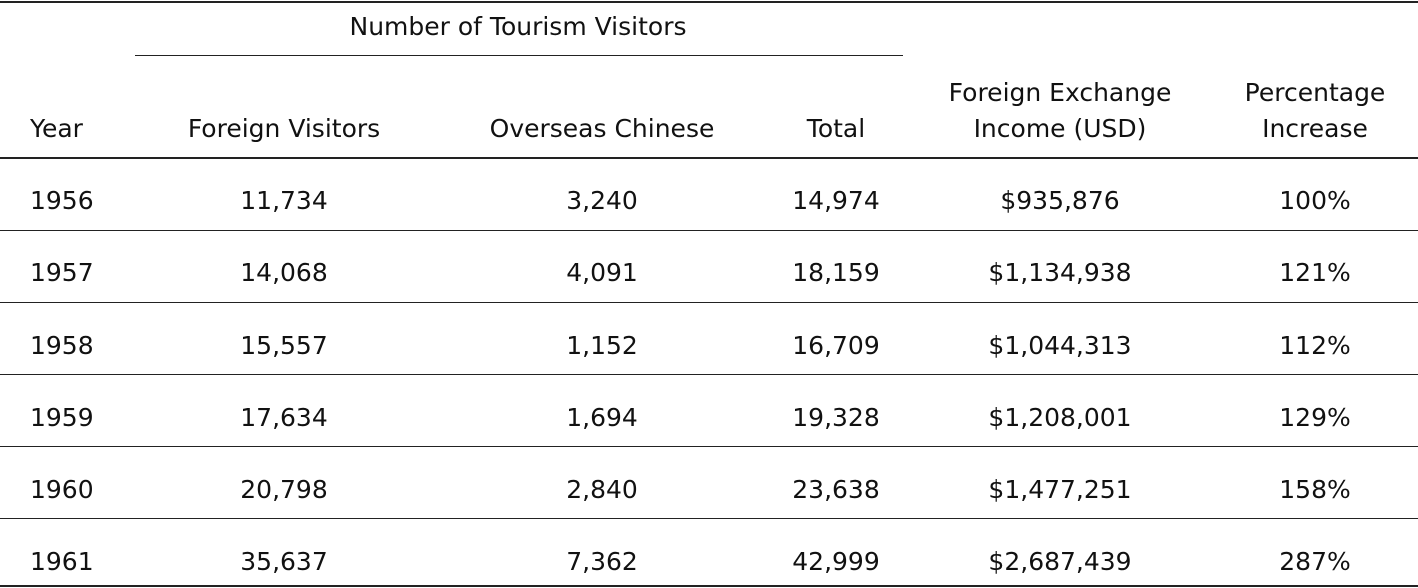 The height and width of the screenshot is (588, 1418). What do you see at coordinates (1060, 489) in the screenshot?
I see `table-cell: $1,477,251` at bounding box center [1060, 489].